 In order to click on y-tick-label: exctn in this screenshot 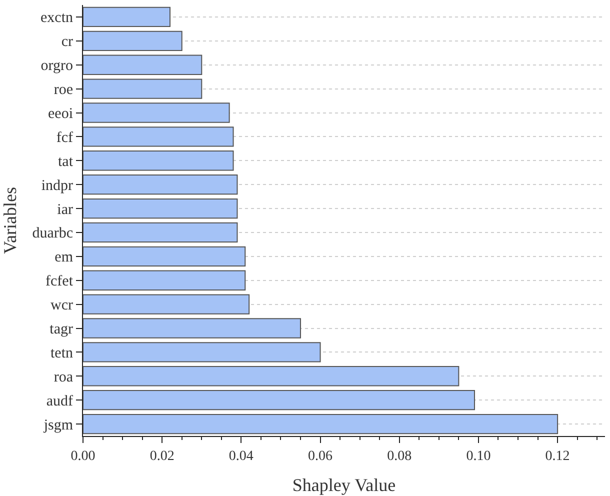, I will do `click(57, 18)`.